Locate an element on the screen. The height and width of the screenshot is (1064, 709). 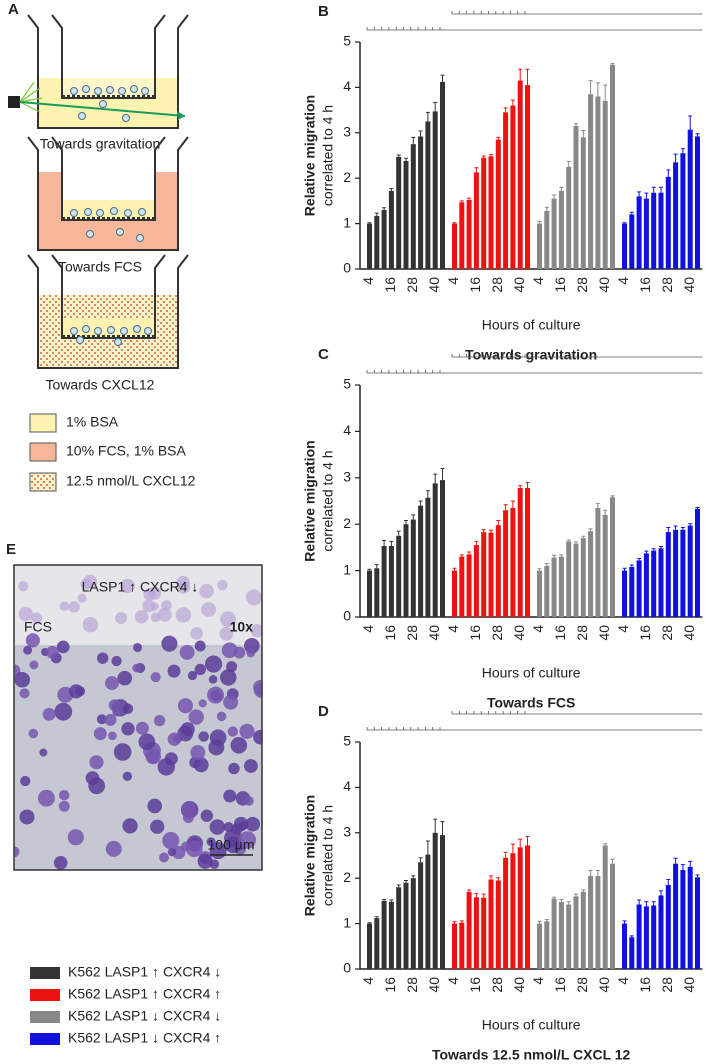
y-tick-label: 2 is located at coordinates (347, 523).